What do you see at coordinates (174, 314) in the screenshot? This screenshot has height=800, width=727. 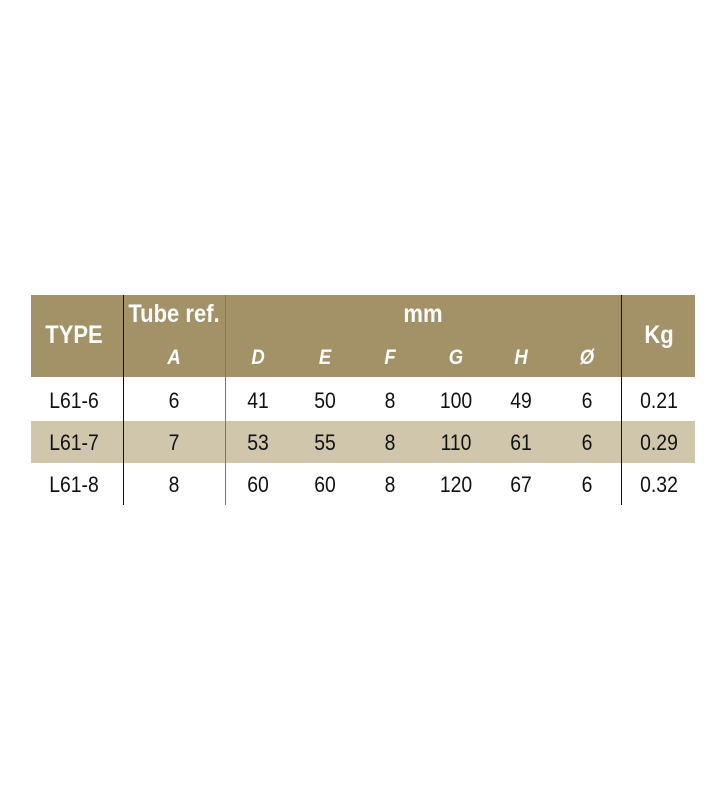 I see `header-tube-ref: Tube ref.` at bounding box center [174, 314].